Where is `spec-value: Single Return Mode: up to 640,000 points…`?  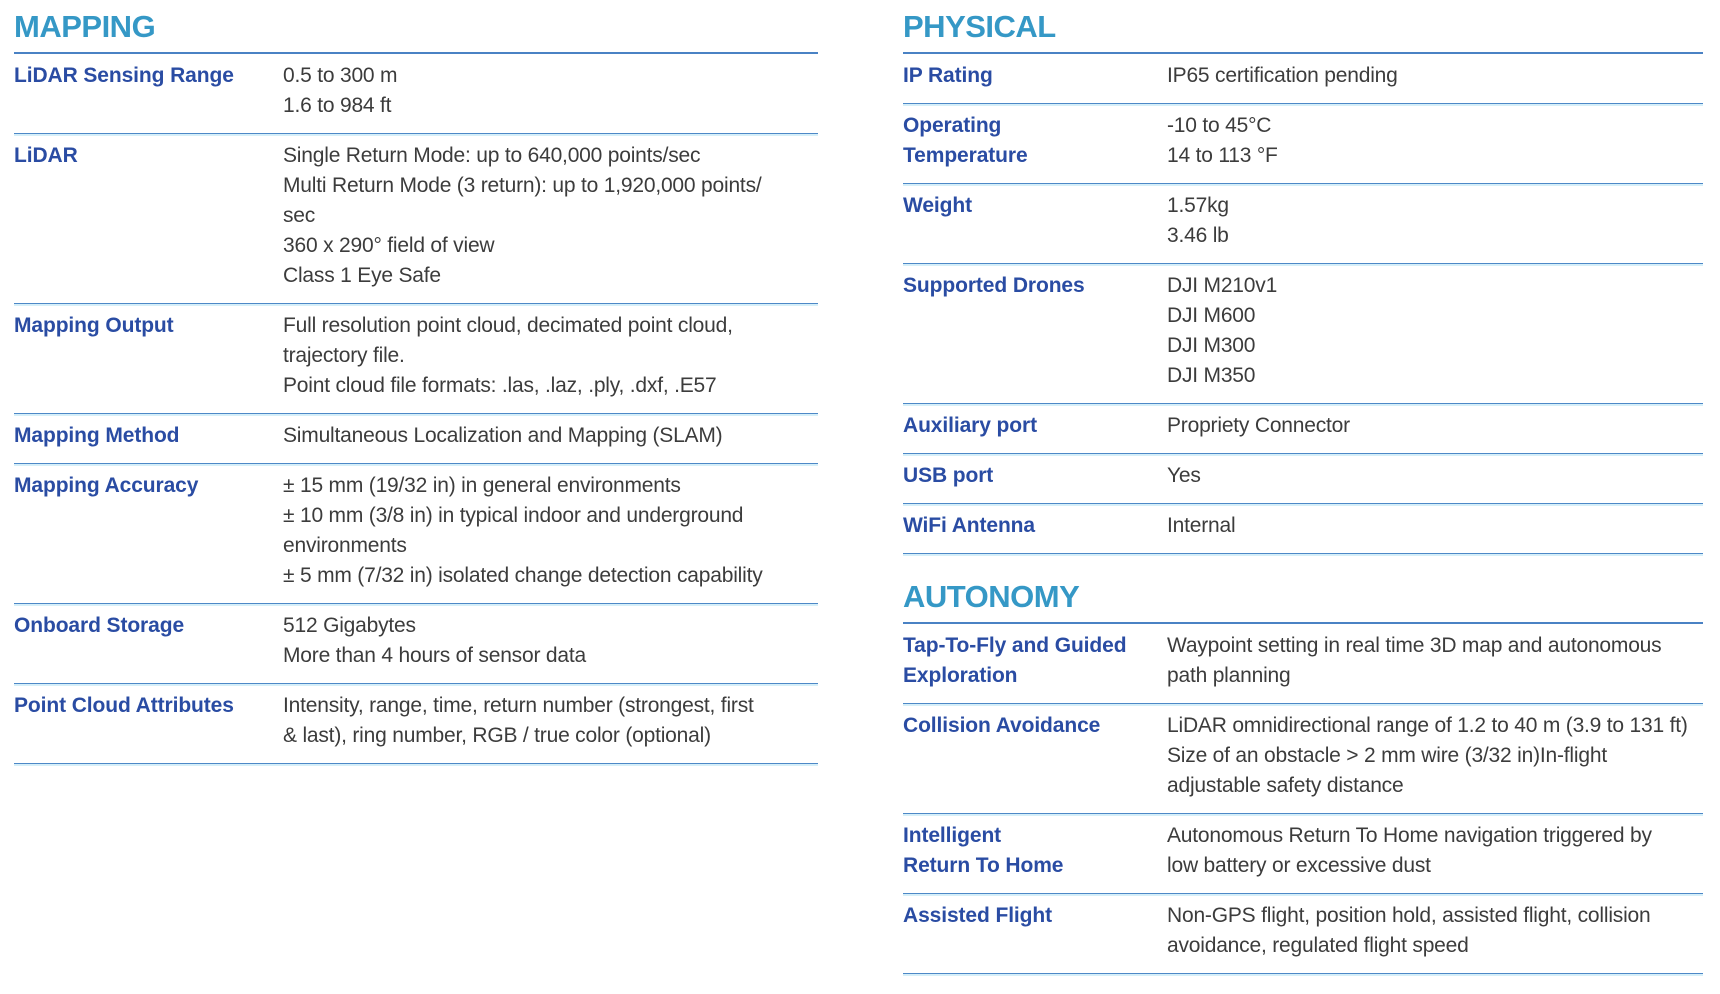
spec-value: Single Return Mode: up to 640,000 points… is located at coordinates (550, 216).